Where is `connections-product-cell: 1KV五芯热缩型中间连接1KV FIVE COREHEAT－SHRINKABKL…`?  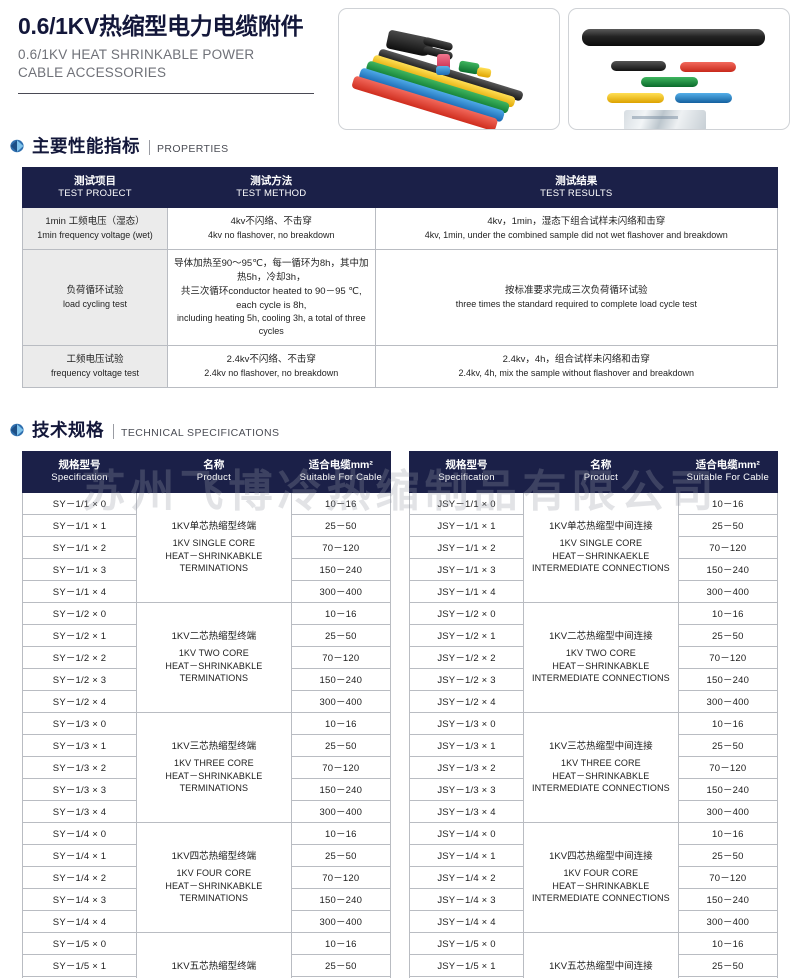 connections-product-cell: 1KV五芯热缩型中间连接1KV FIVE COREHEAT－SHRINKABKL… is located at coordinates (601, 954).